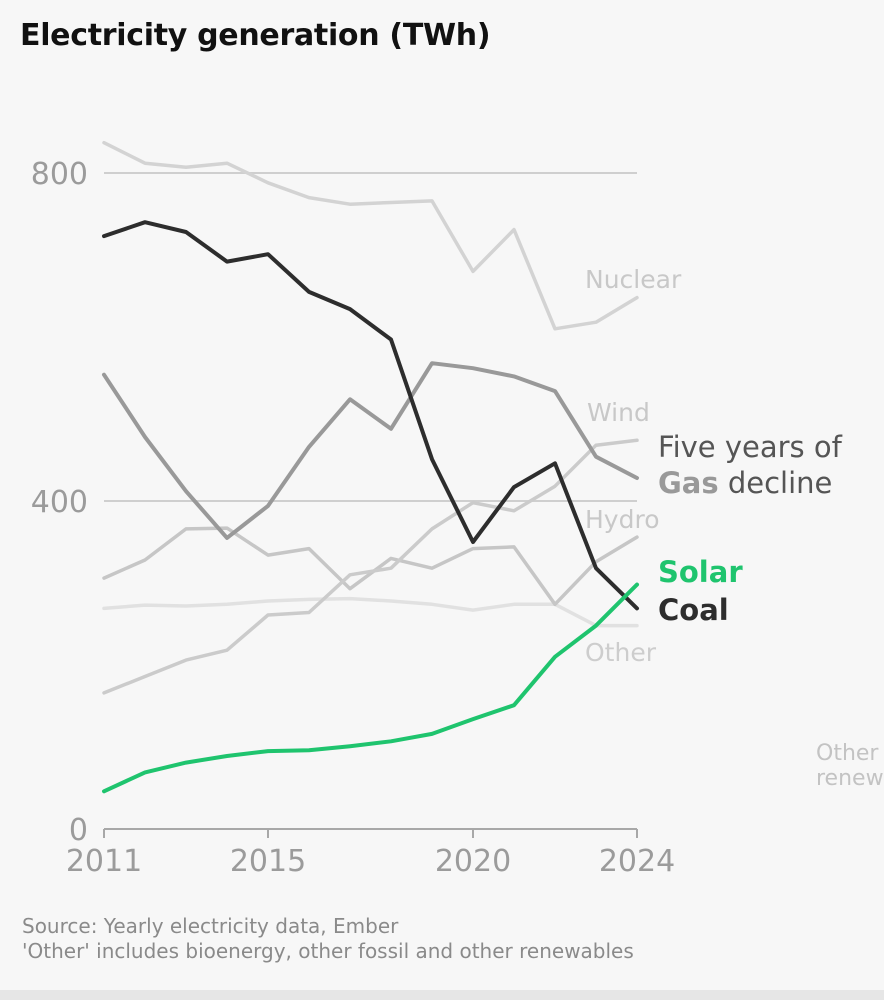  I want to click on chart-title: Electricity generation (TWh), so click(255, 35).